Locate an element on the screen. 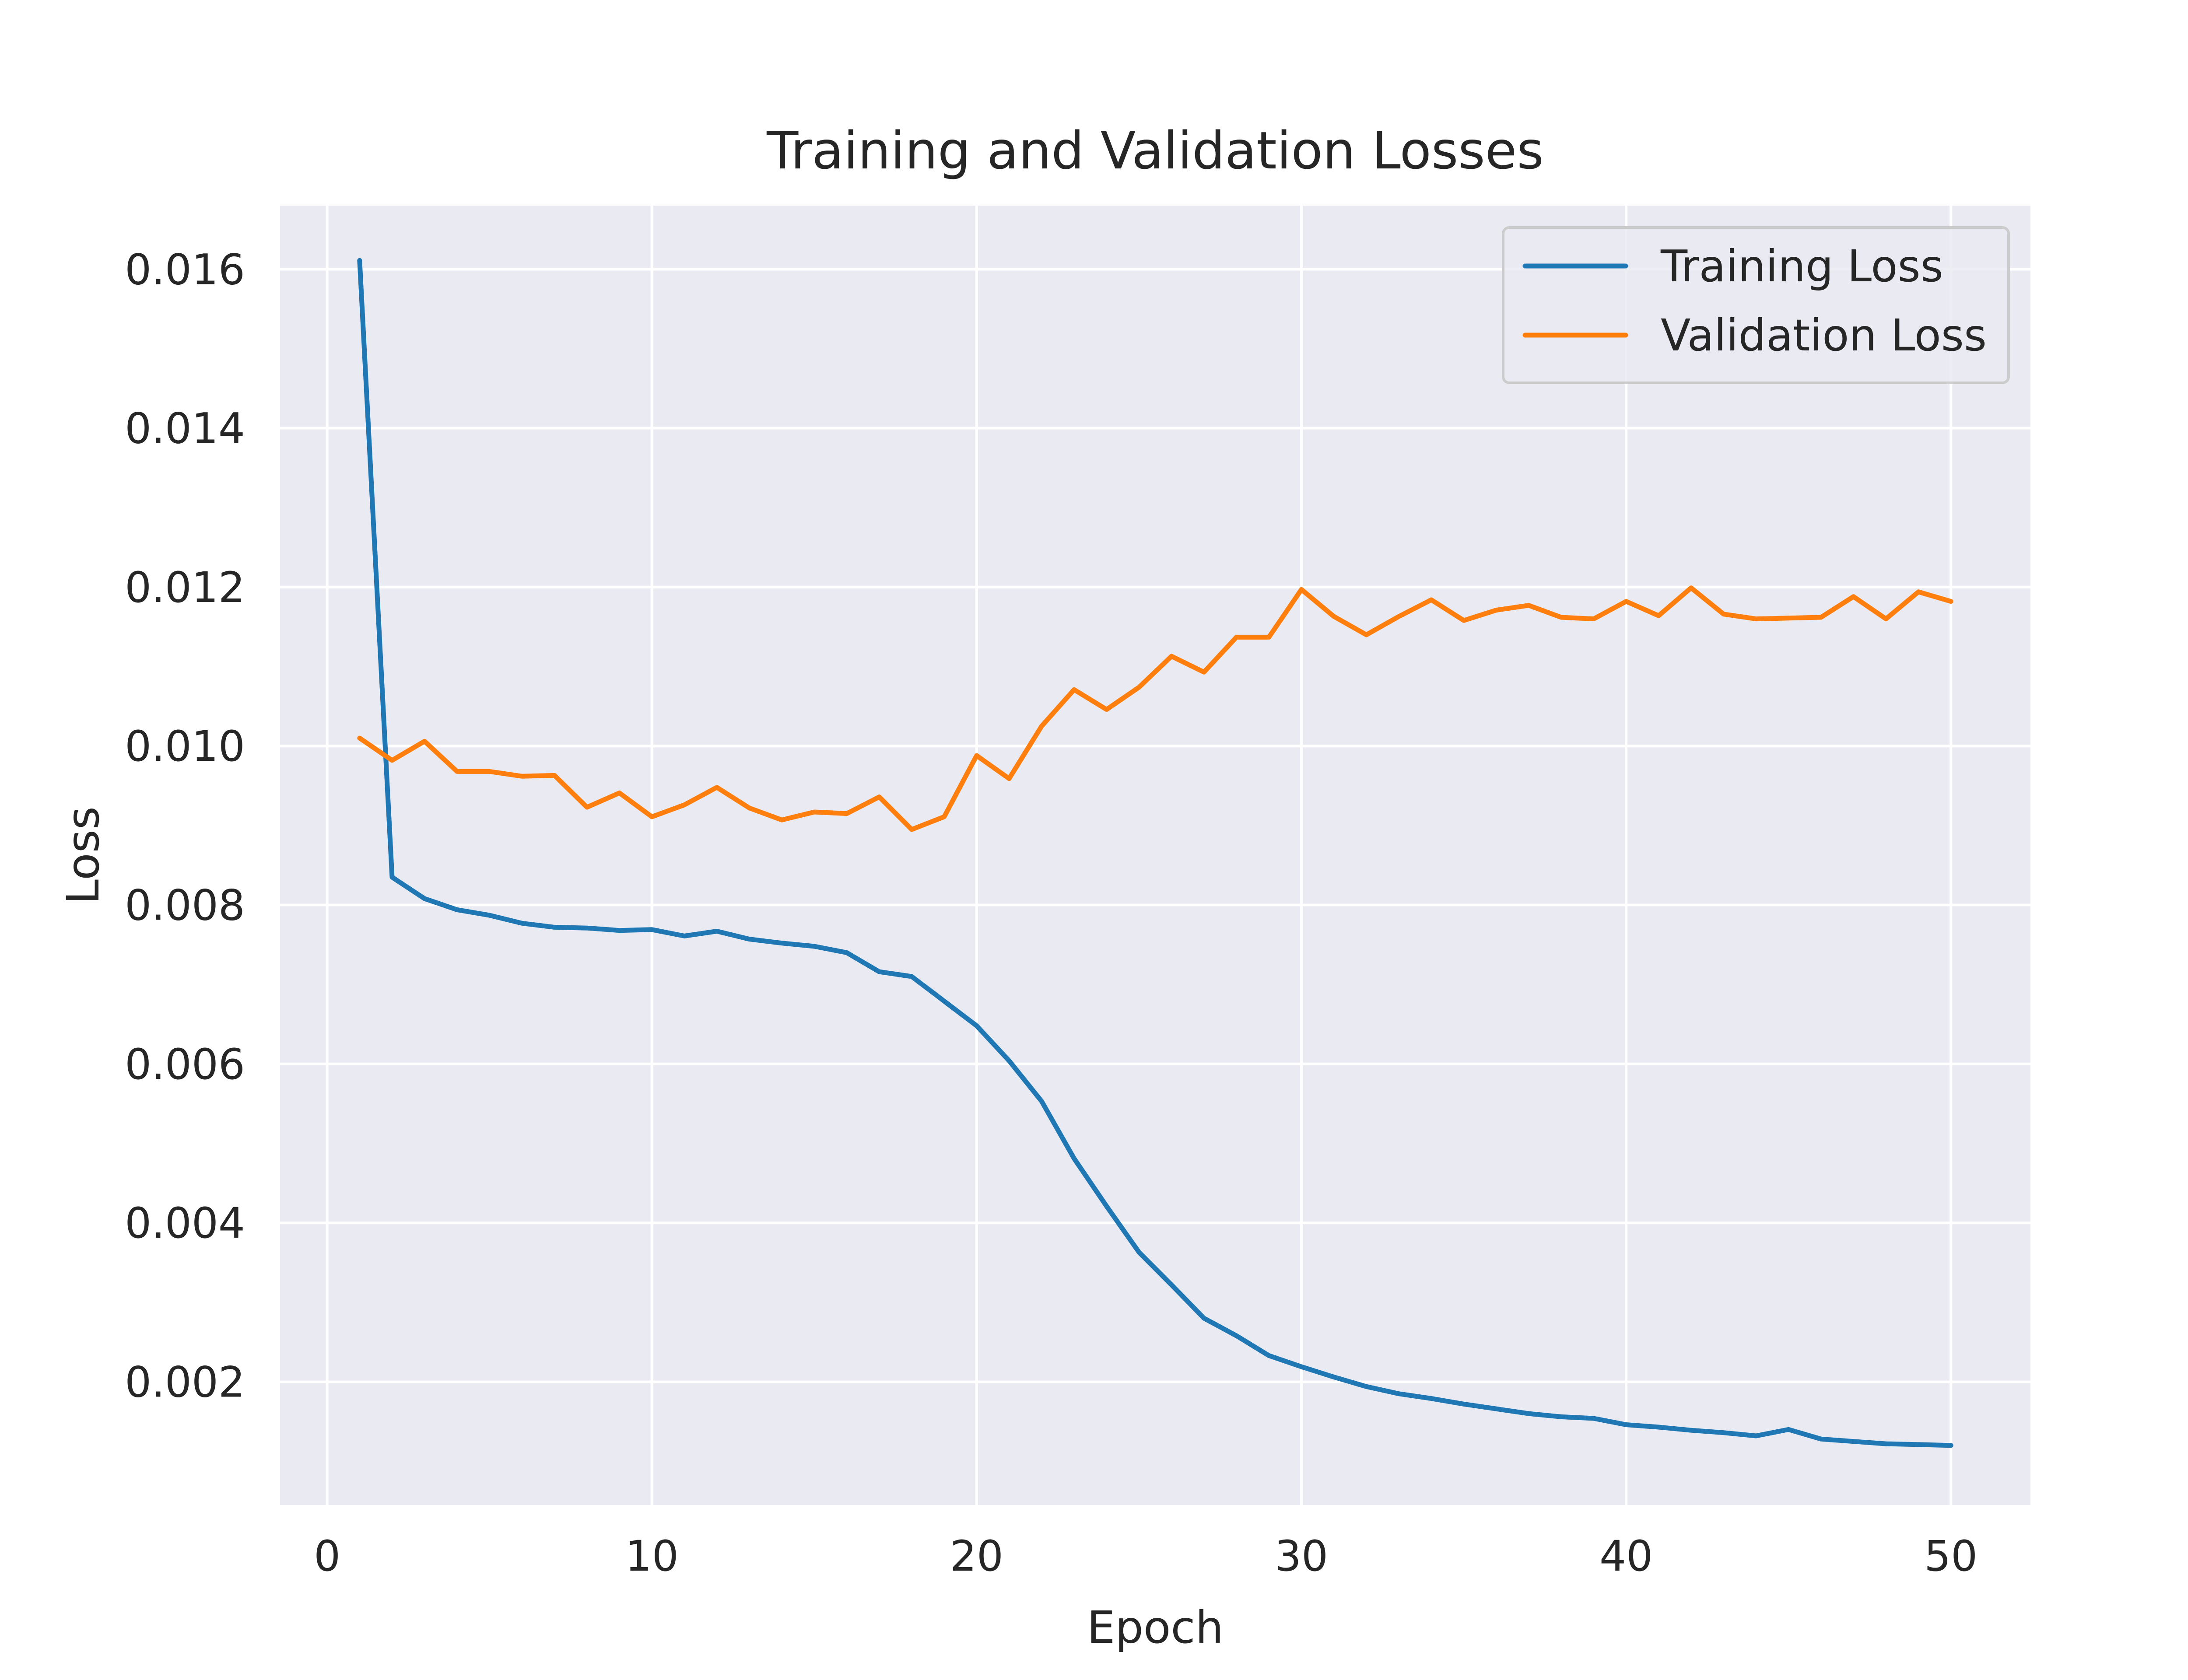  x-tick-label: 50 is located at coordinates (1951, 1556).